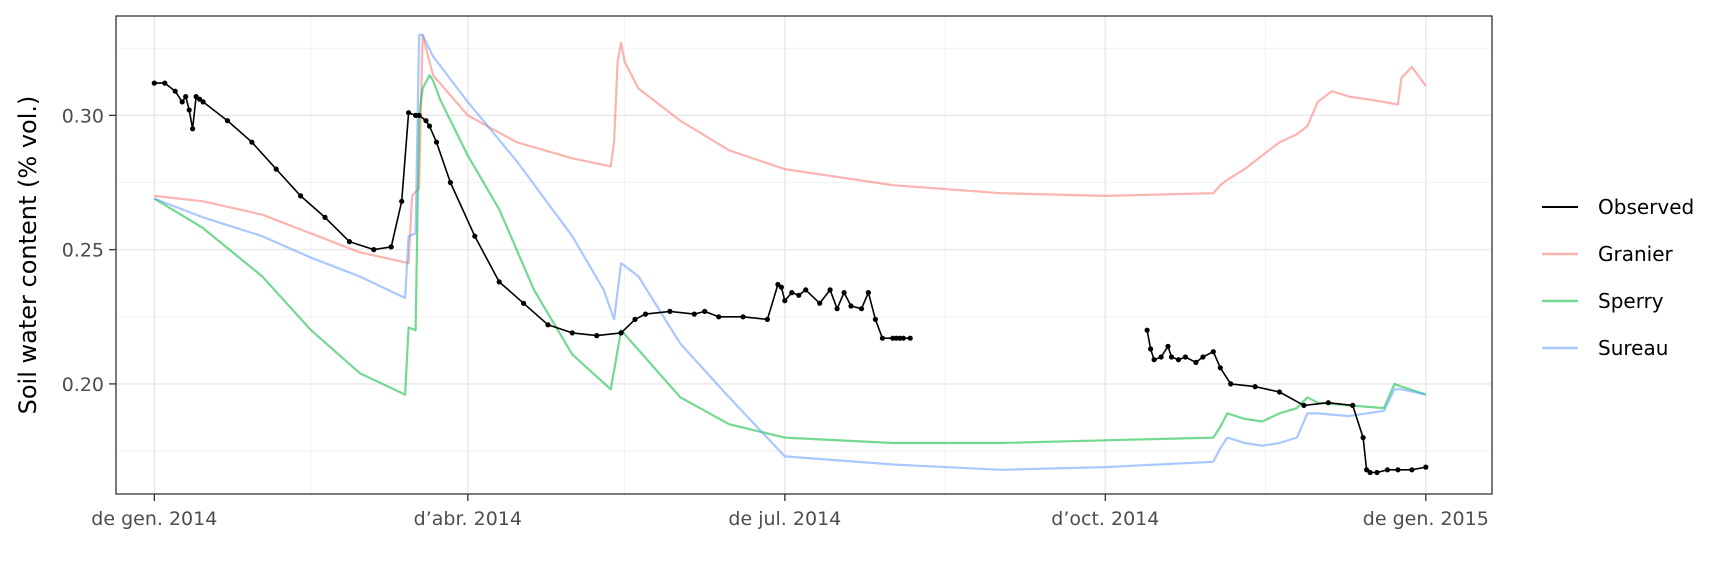 Image resolution: width=1728 pixels, height=580 pixels. What do you see at coordinates (1636, 254) in the screenshot?
I see `legend-label: Granier` at bounding box center [1636, 254].